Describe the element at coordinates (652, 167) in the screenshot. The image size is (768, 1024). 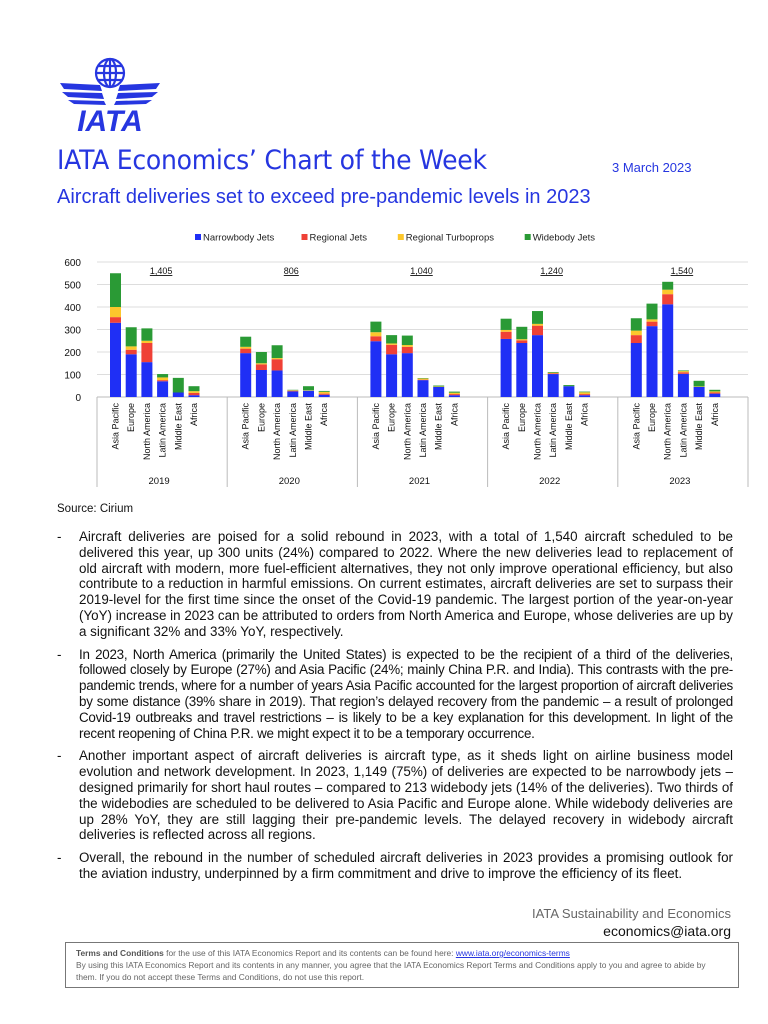
I see `date: 3 March 2023` at that location.